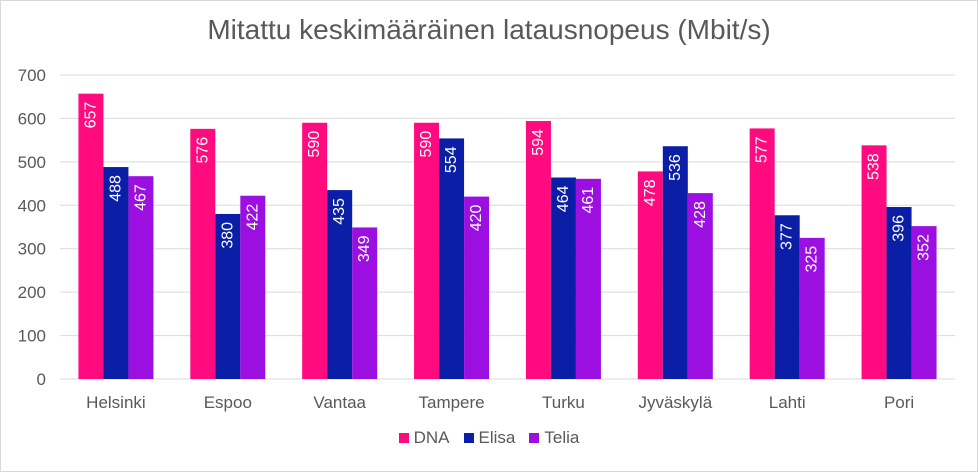 The width and height of the screenshot is (978, 472). I want to click on x-tick-label: Lahti, so click(787, 402).